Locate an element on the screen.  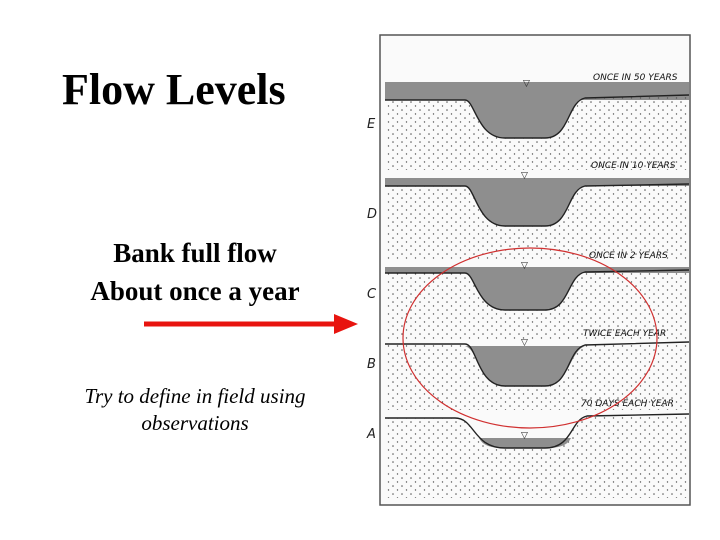
panel-e-water-mark: ▽ is located at coordinates (526, 83).